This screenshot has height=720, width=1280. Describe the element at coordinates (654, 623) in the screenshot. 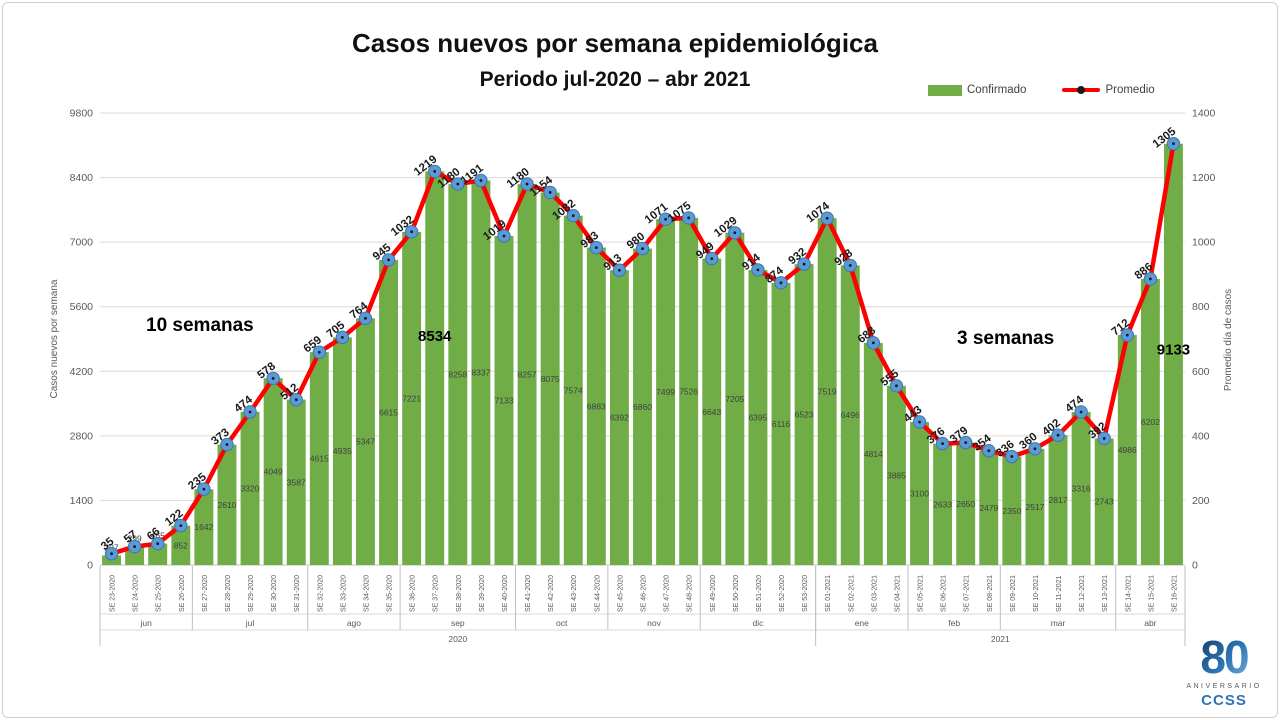

I see `svg-text: nov` at that location.